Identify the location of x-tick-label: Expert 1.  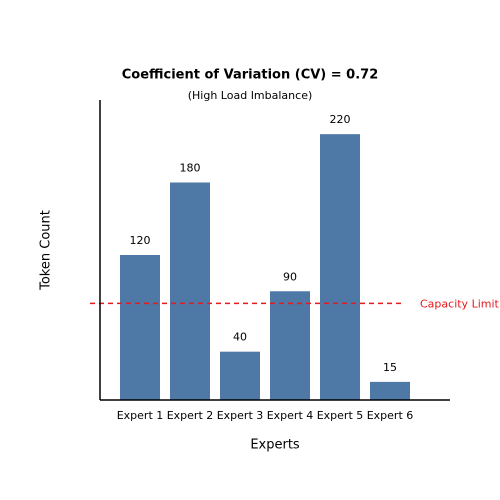
(140, 415).